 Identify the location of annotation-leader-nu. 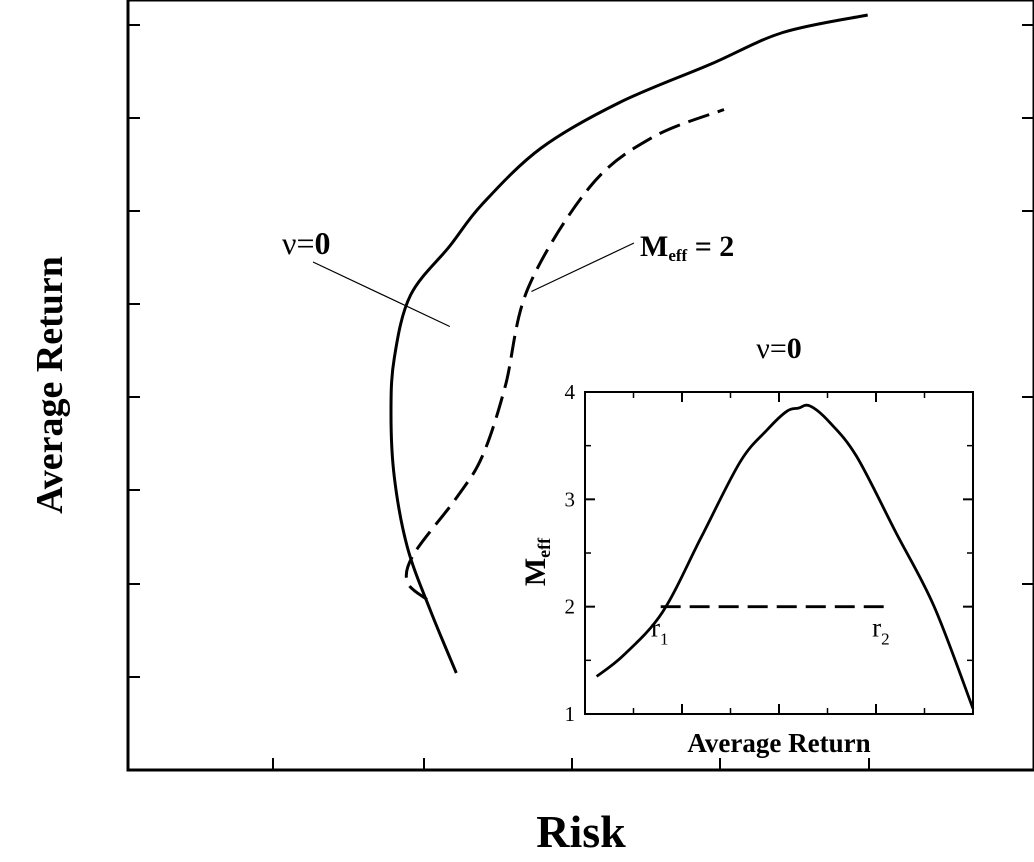
(381, 294).